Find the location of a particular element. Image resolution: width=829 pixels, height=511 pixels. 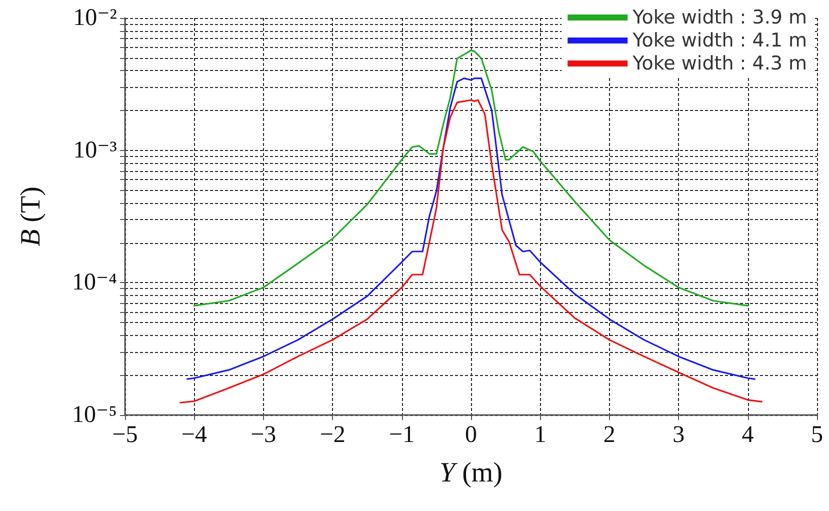

y-tick-label: 10⁻² is located at coordinates (95, 18).